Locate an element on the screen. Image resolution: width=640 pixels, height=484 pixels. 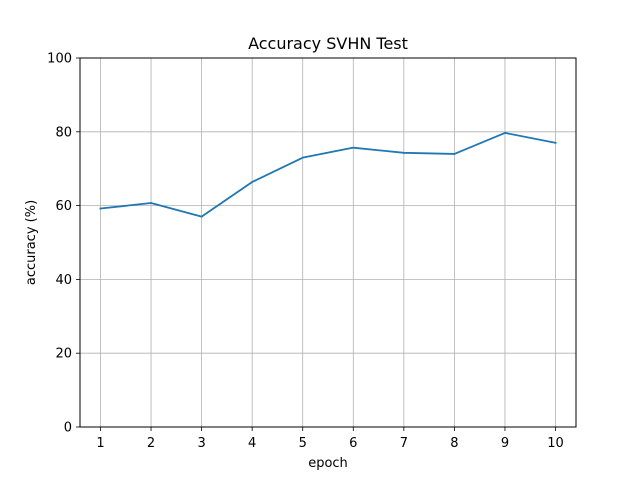
series-line is located at coordinates (328, 175).